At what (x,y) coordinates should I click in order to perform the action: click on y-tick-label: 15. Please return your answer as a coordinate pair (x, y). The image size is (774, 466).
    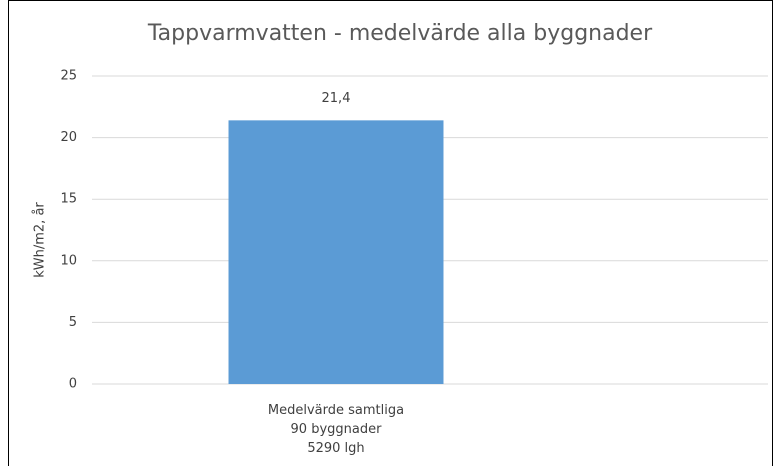
    Looking at the image, I should click on (68, 199).